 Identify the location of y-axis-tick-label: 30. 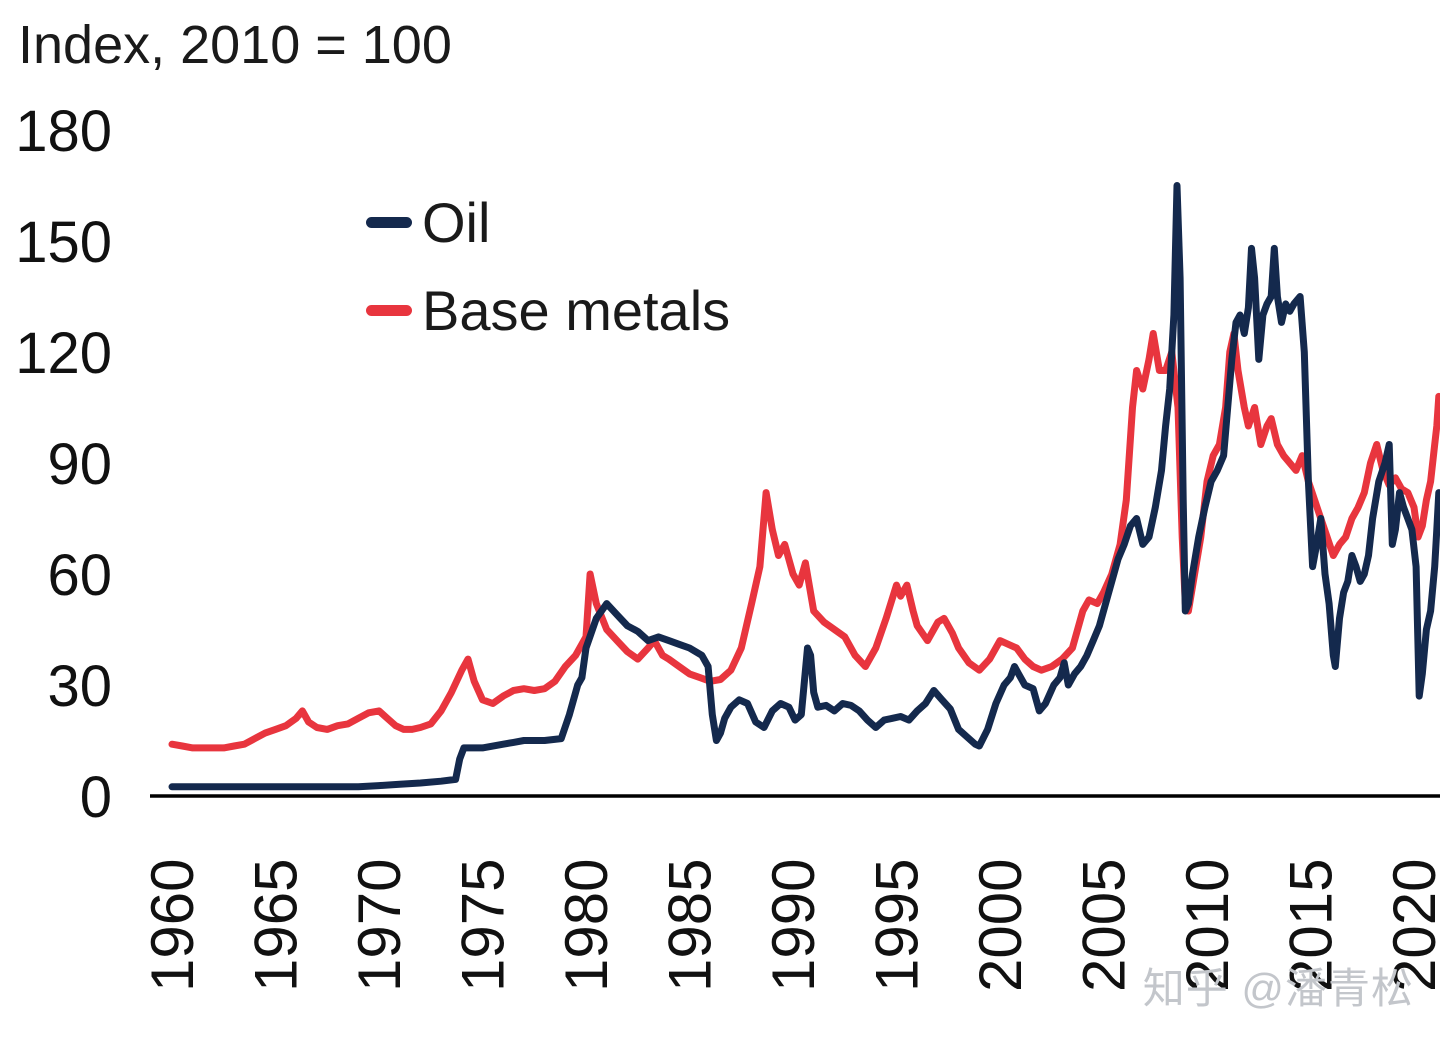
(79, 686).